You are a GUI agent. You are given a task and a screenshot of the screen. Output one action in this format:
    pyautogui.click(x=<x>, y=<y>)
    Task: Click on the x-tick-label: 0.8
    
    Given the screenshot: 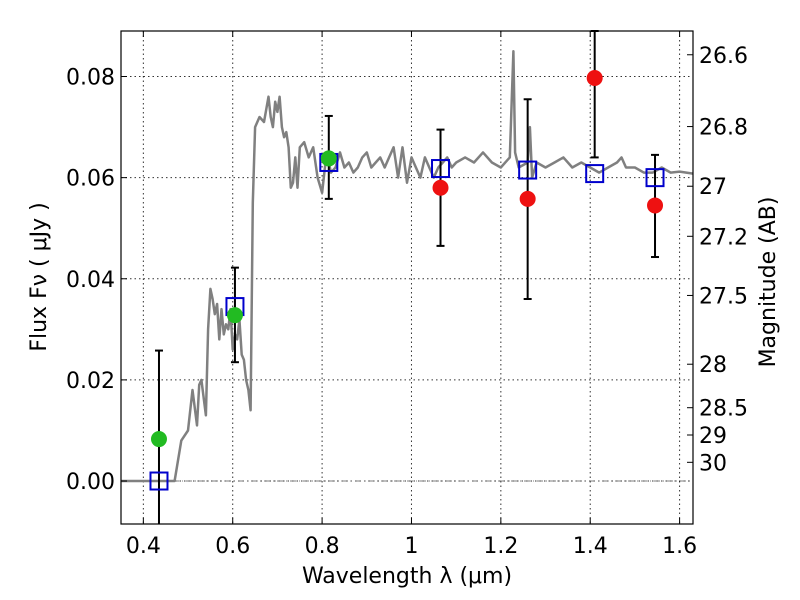 What is the action you would take?
    pyautogui.click(x=322, y=546)
    